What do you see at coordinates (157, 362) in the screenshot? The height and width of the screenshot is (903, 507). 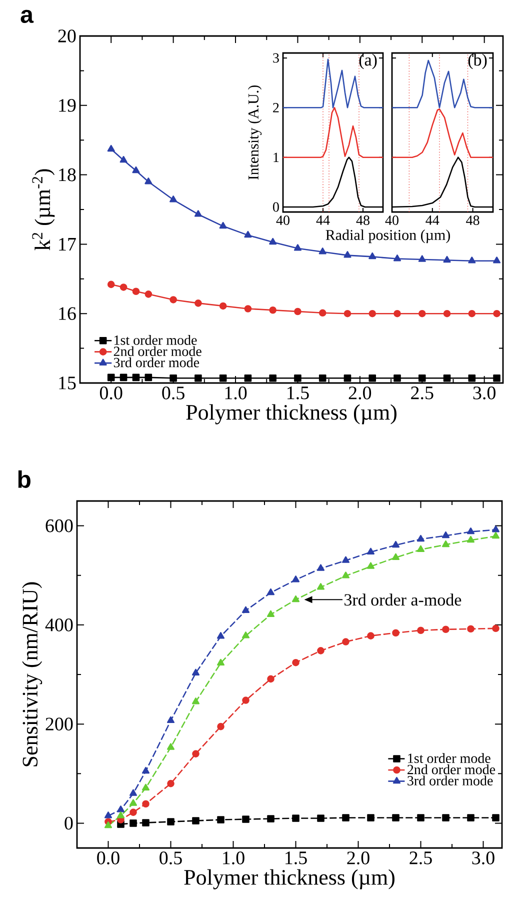 I see `legend-label: 3rd order mode` at bounding box center [157, 362].